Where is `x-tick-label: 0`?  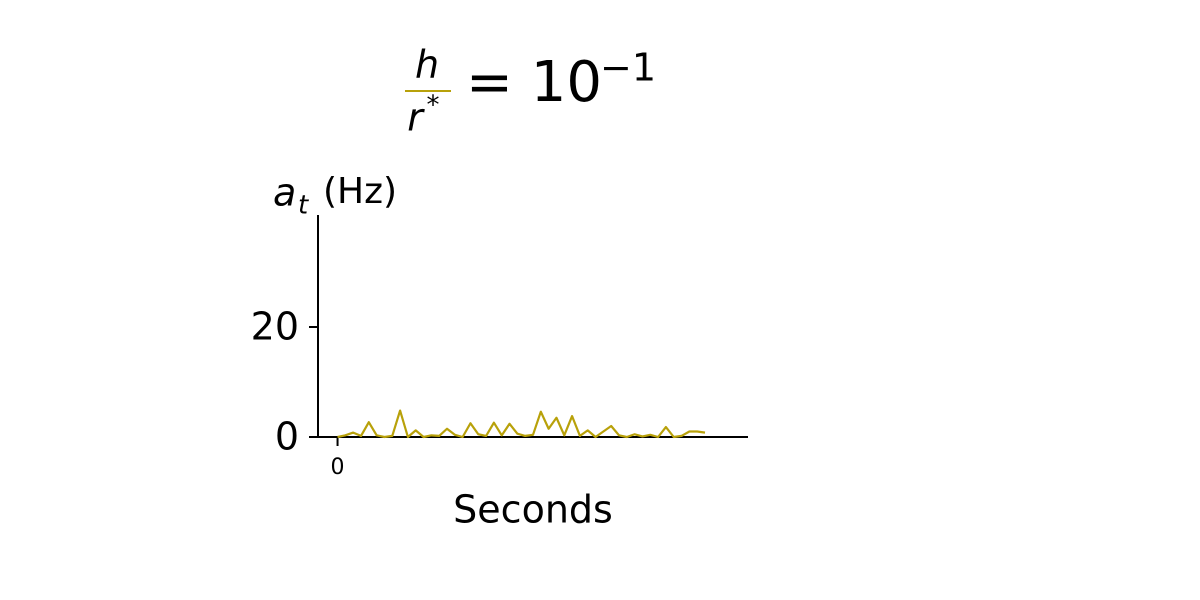 x-tick-label: 0 is located at coordinates (338, 467).